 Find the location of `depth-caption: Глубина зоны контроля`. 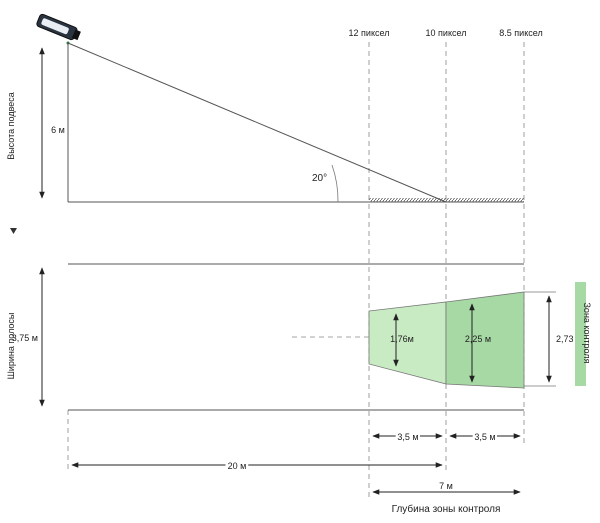

depth-caption: Глубина зоны контроля is located at coordinates (446, 509).